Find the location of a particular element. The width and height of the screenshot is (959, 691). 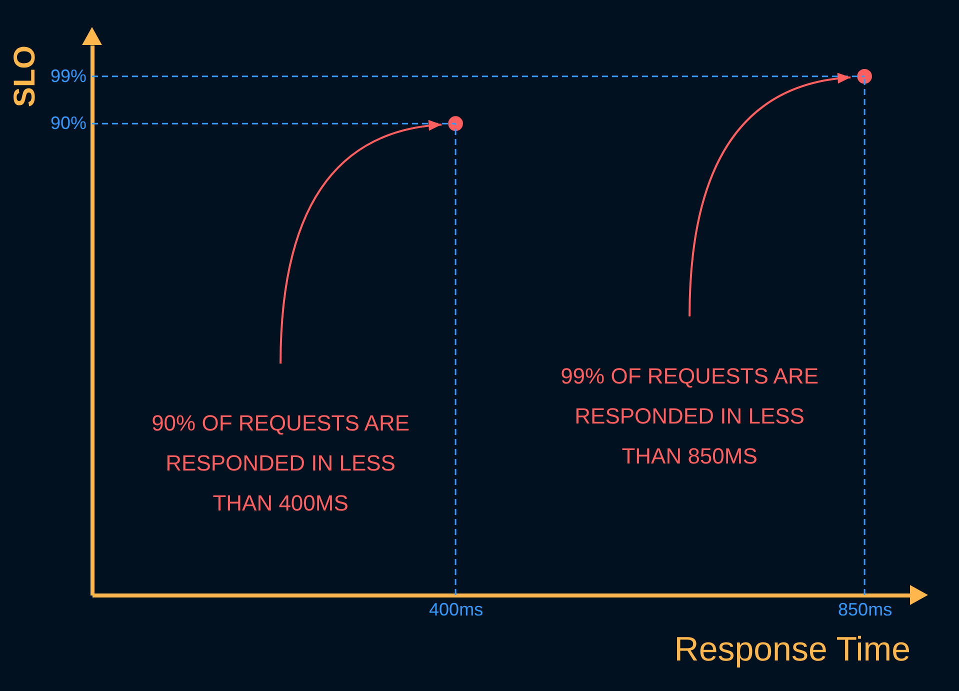

x-tick-label: 400ms is located at coordinates (456, 610).